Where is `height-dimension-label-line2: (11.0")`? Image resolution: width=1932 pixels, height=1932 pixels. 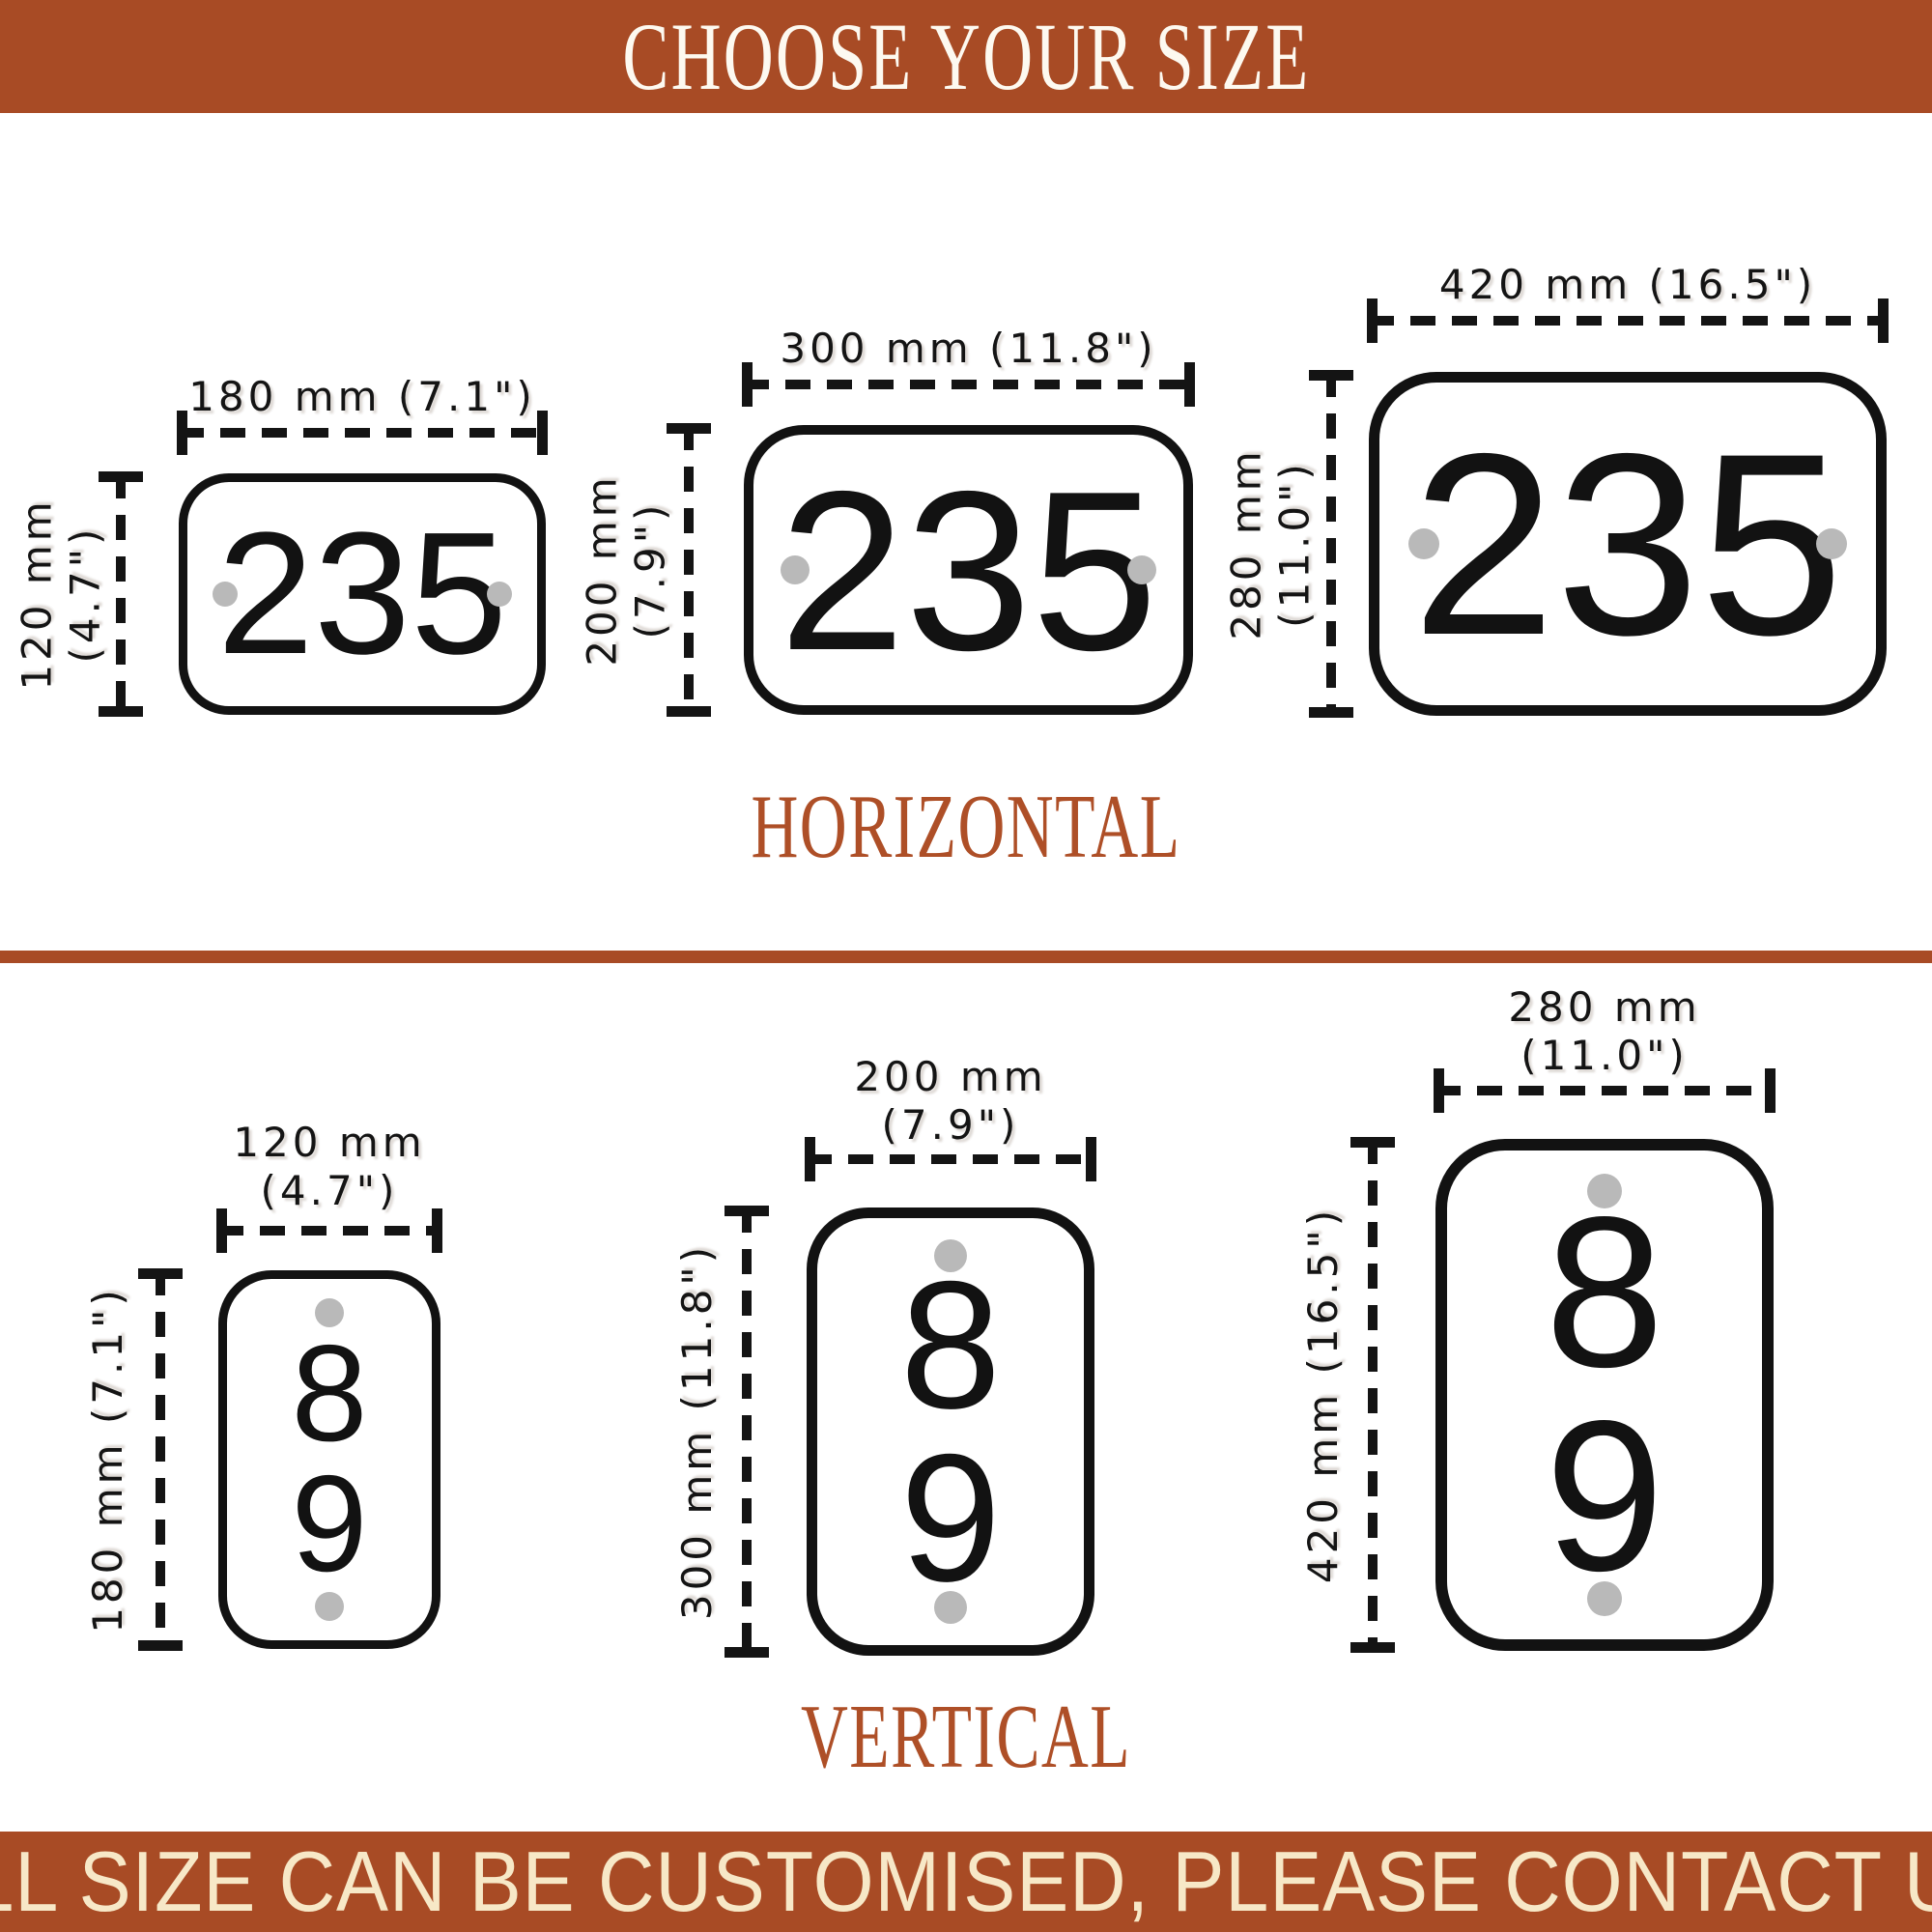
height-dimension-label-line2: (11.0") is located at coordinates (1294, 544).